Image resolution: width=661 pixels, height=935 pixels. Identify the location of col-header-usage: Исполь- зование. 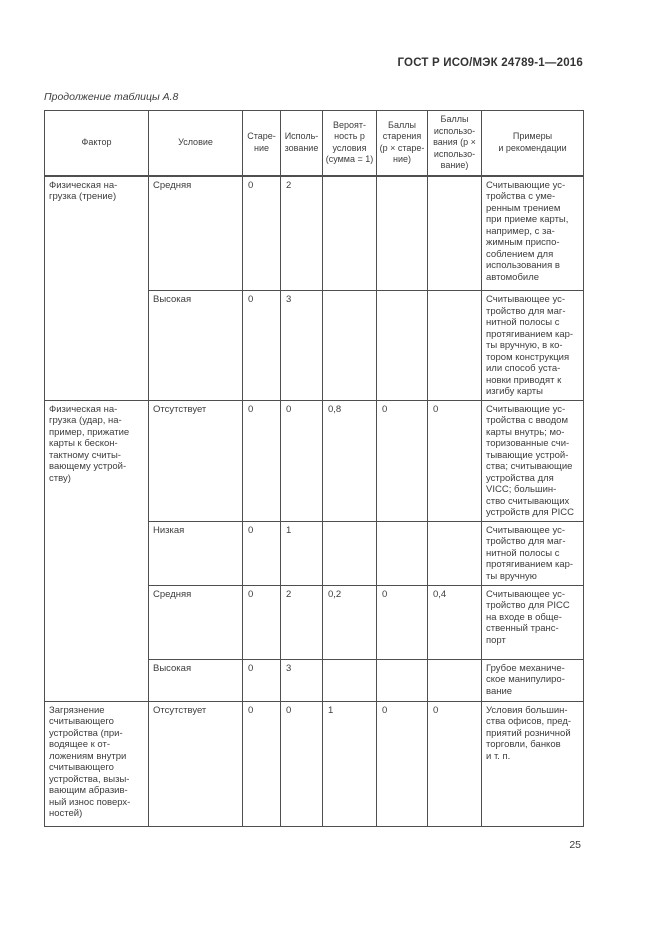
(301, 143).